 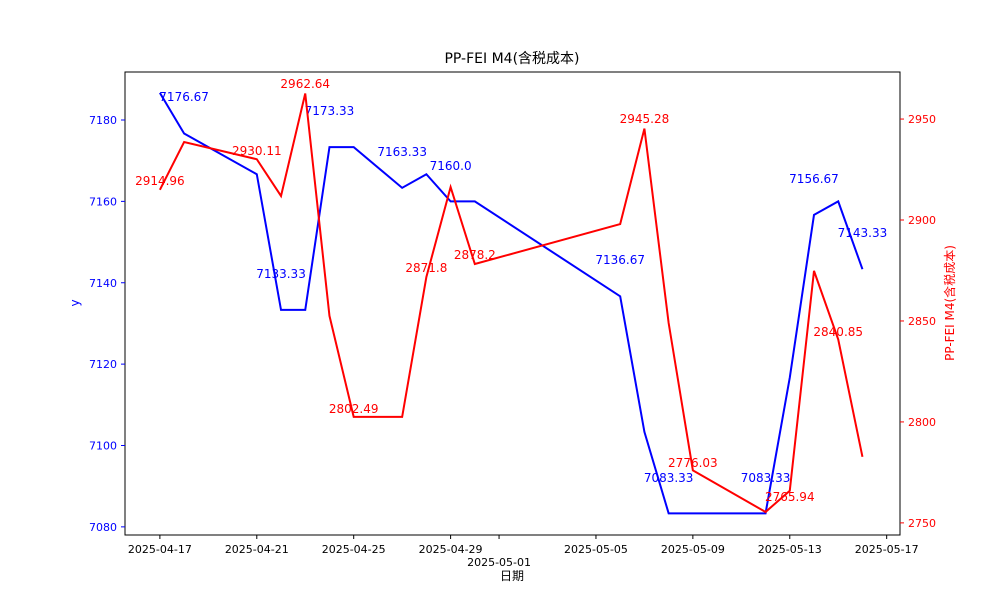 I want to click on x-tick-label: 2025-05-13, so click(x=790, y=549).